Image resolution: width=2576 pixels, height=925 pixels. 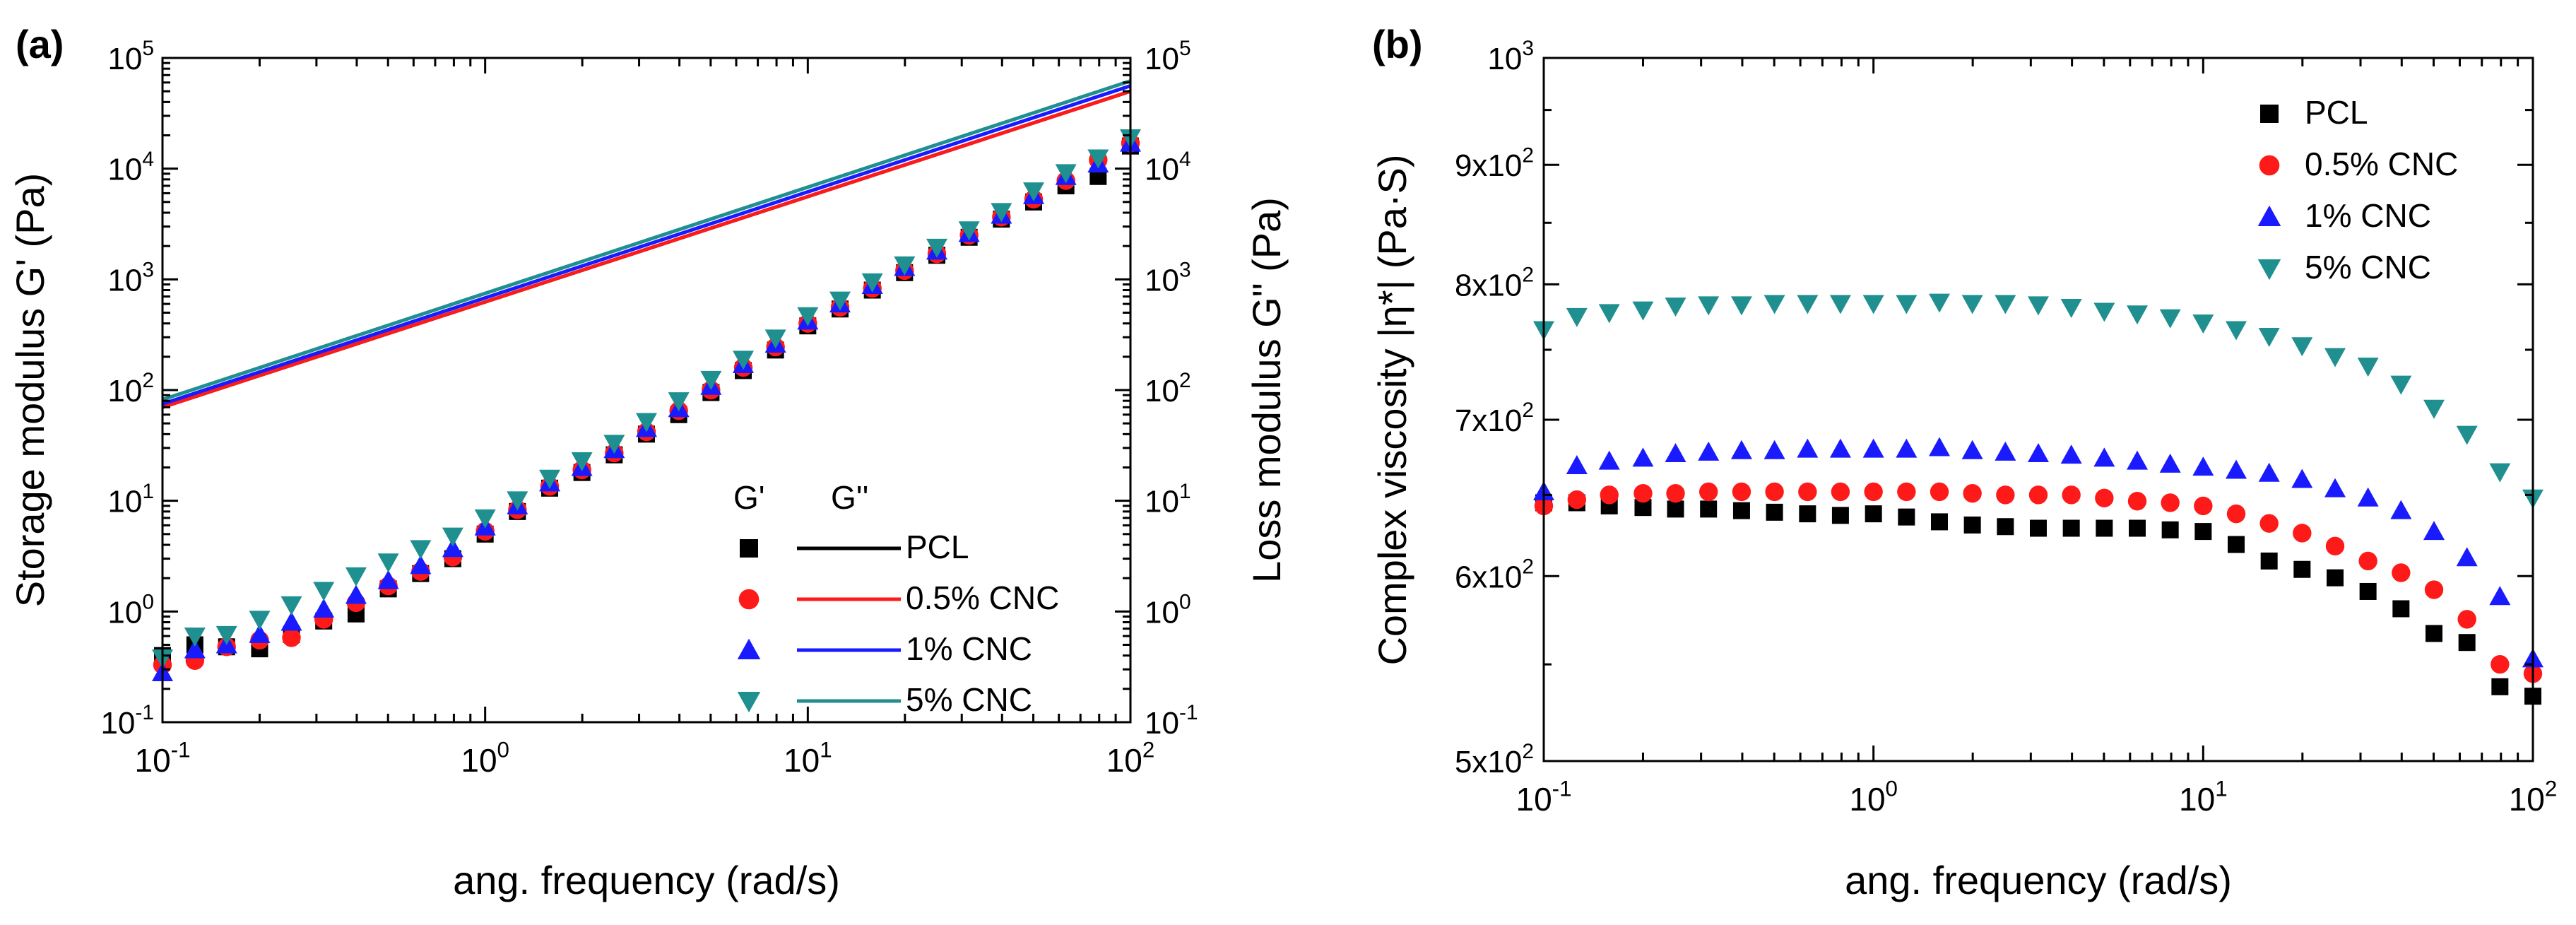 What do you see at coordinates (163, 758) in the screenshot?
I see `a-xtick-label: 10⁻¹` at bounding box center [163, 758].